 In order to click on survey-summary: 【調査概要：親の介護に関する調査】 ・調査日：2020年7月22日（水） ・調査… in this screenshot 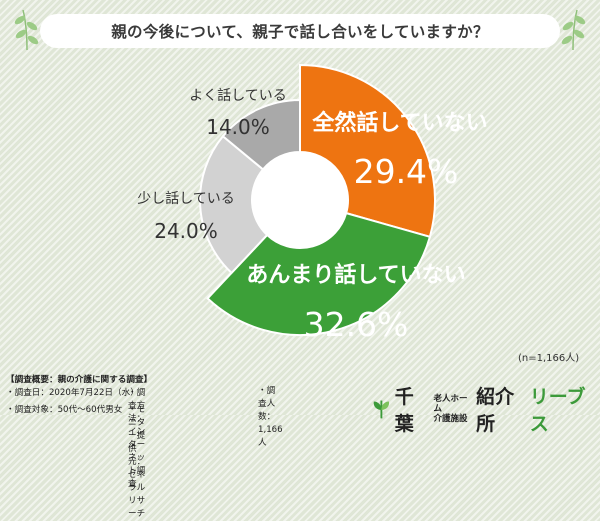, I will do `click(144, 446)`.